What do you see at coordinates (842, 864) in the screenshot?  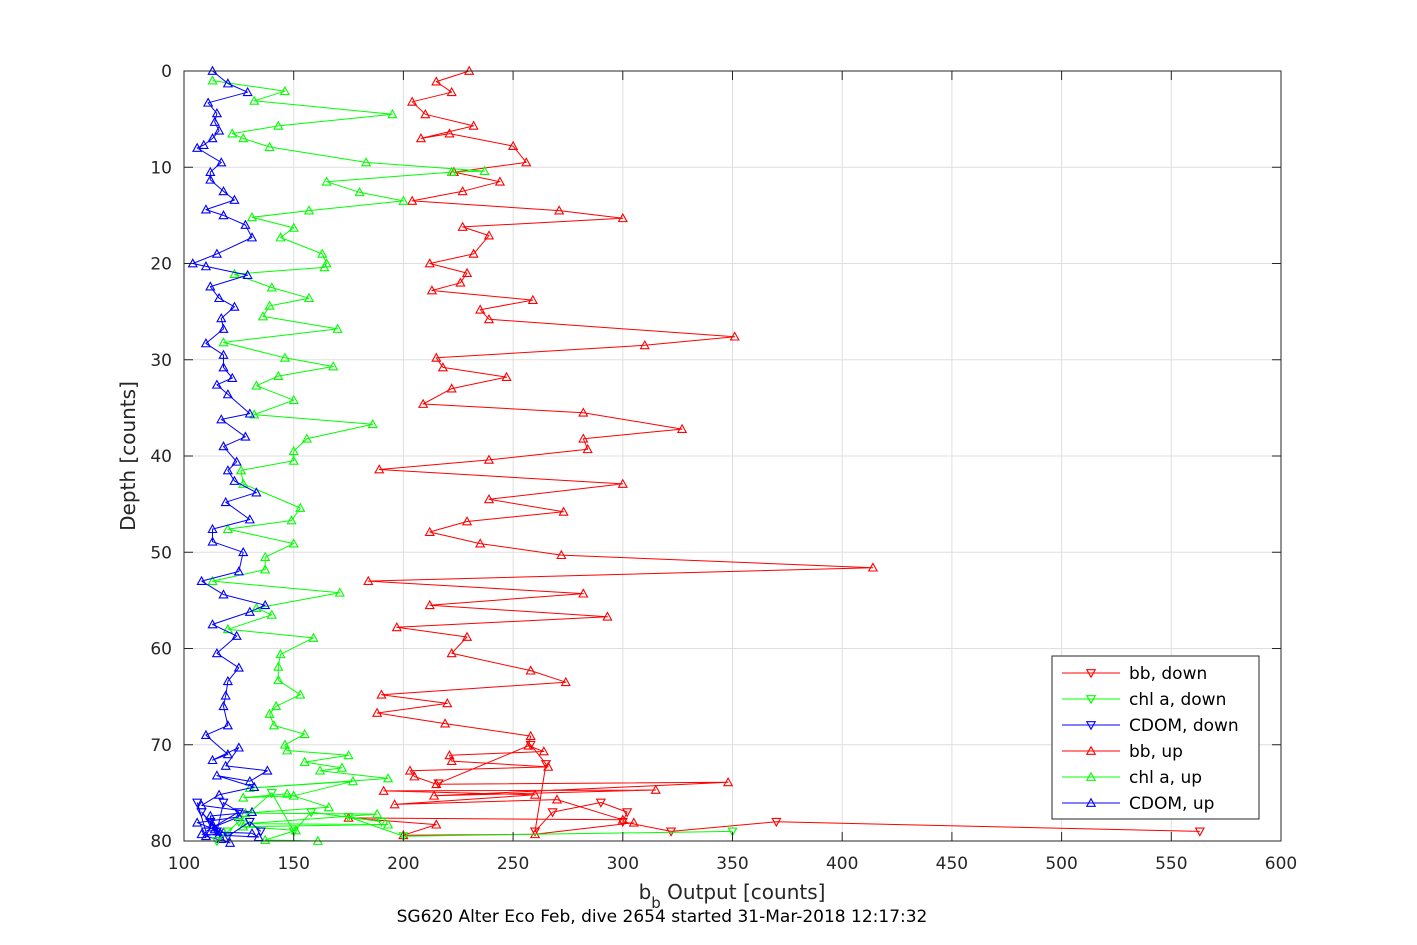 I see `x-tick-label: 400` at bounding box center [842, 864].